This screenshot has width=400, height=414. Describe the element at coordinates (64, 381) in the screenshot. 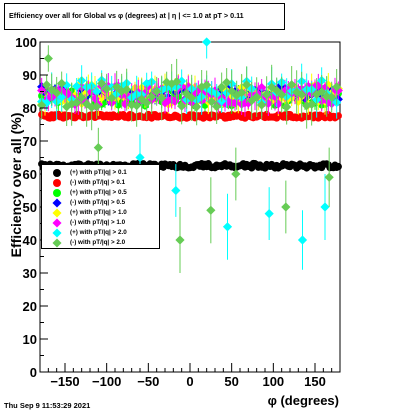

I see `x-tick-label: −150` at that location.